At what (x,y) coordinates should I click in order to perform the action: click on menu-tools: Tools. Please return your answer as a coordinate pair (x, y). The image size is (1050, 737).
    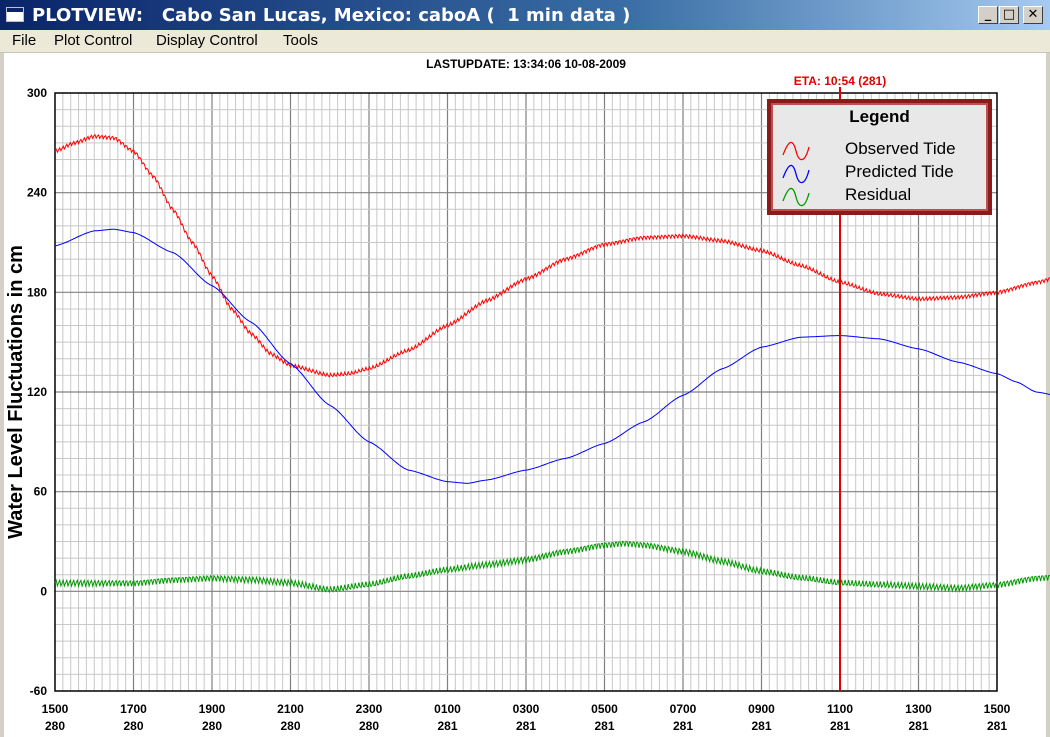
    Looking at the image, I should click on (301, 40).